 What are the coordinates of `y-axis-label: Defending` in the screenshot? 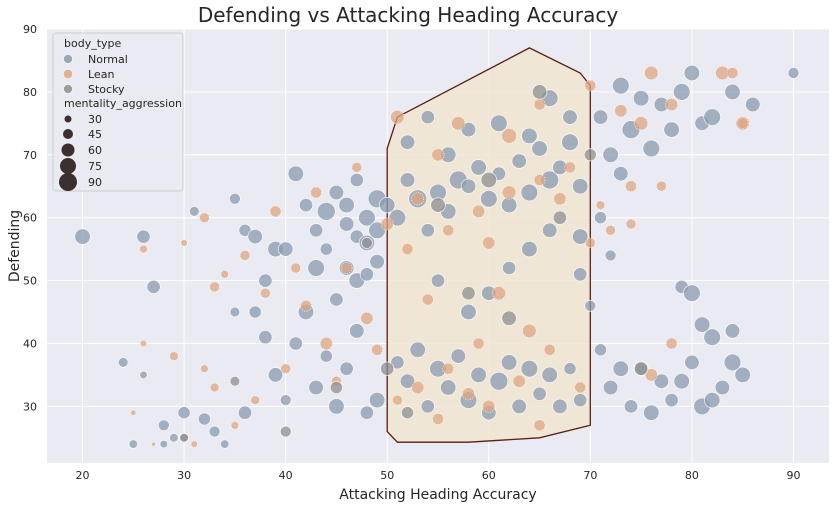 It's located at (15, 246).